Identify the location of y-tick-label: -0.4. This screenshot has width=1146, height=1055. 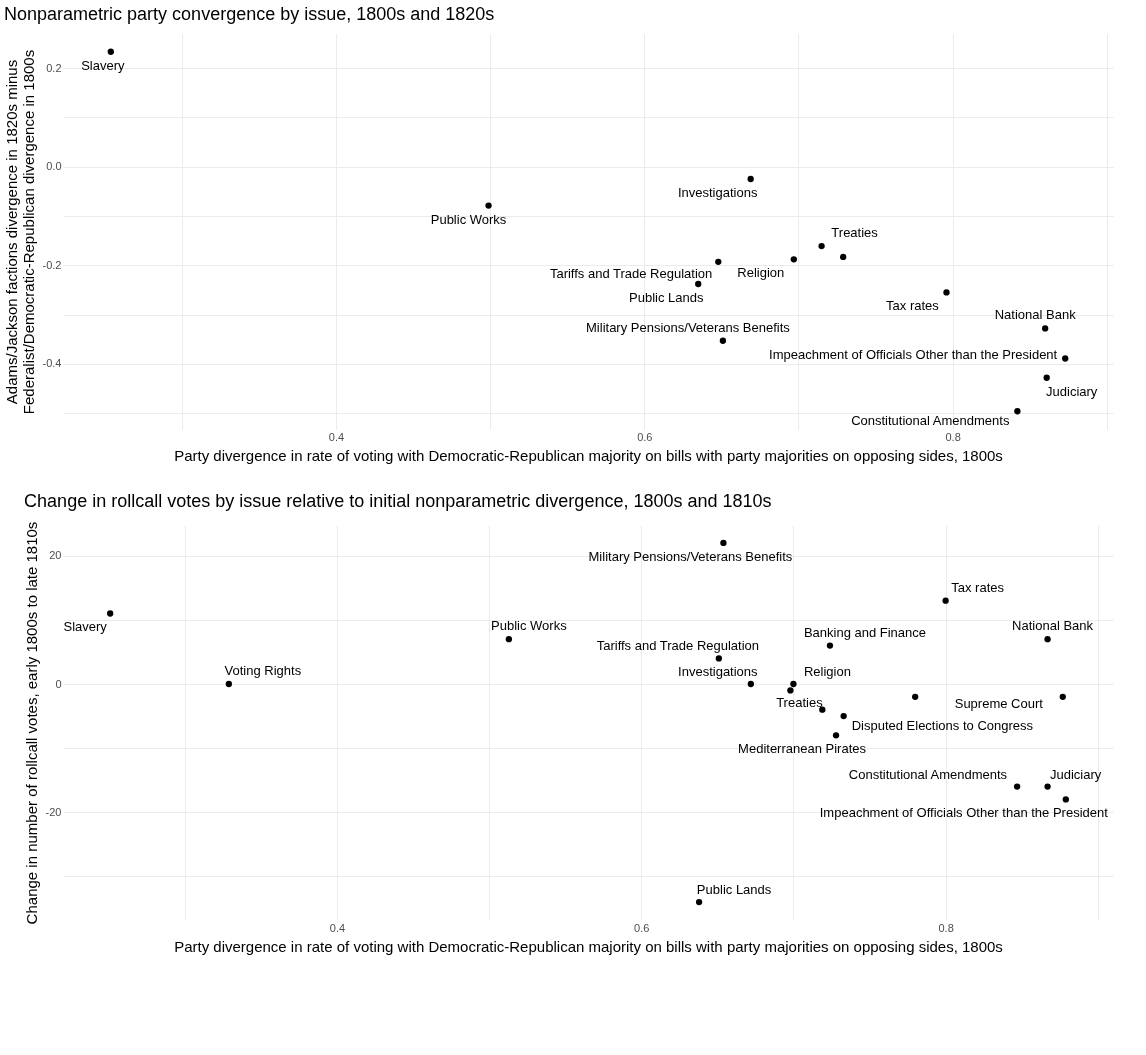
(52, 363).